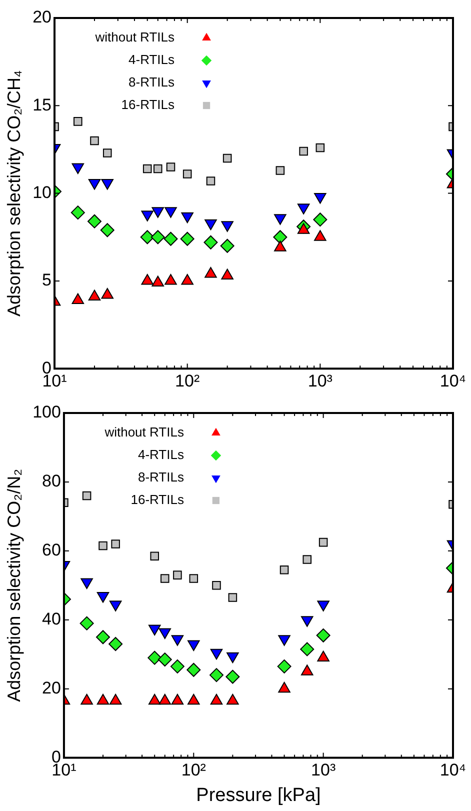 This screenshot has height=811, width=471. Describe the element at coordinates (51, 550) in the screenshot. I see `y-tick-label: 60` at that location.